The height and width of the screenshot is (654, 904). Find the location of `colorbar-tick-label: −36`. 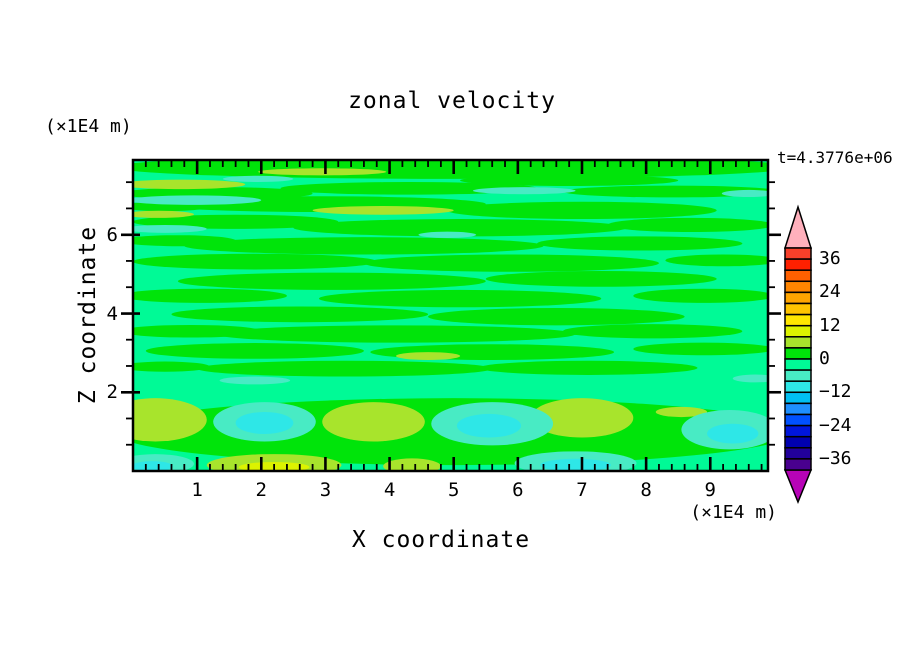

colorbar-tick-label: −36 is located at coordinates (835, 458).